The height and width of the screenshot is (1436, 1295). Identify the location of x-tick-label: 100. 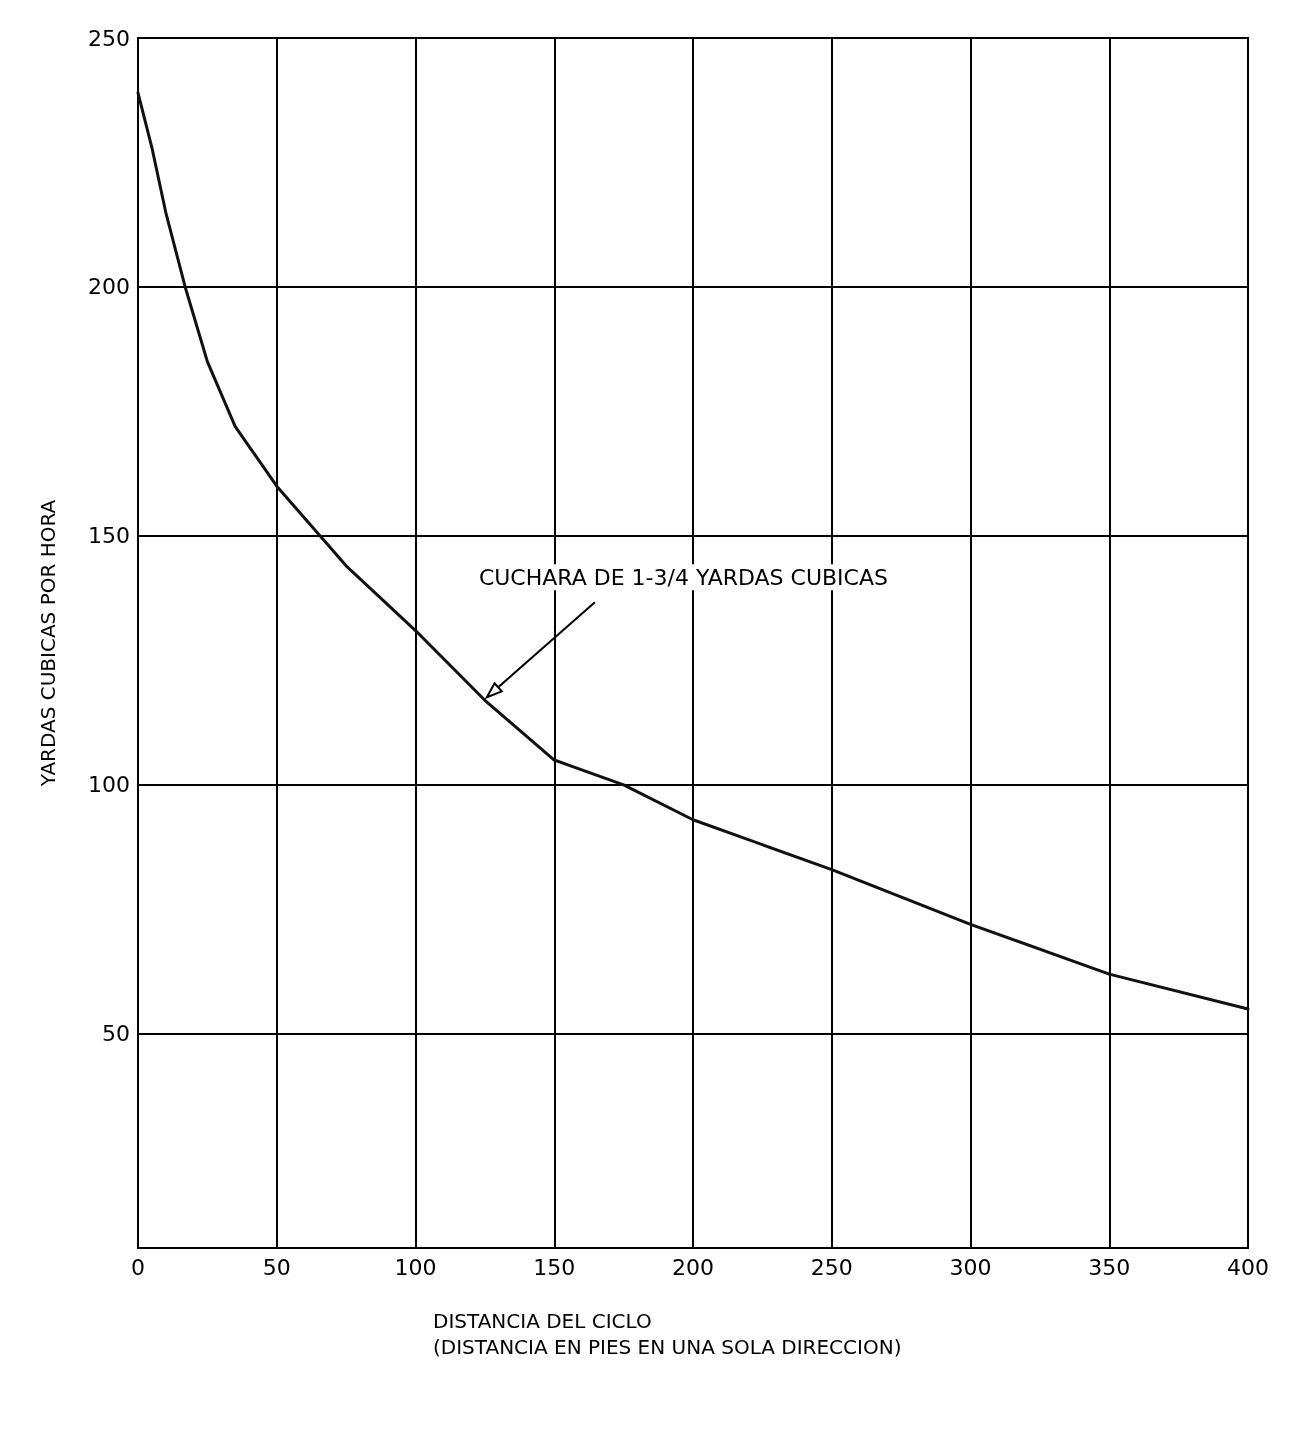
(415, 1267).